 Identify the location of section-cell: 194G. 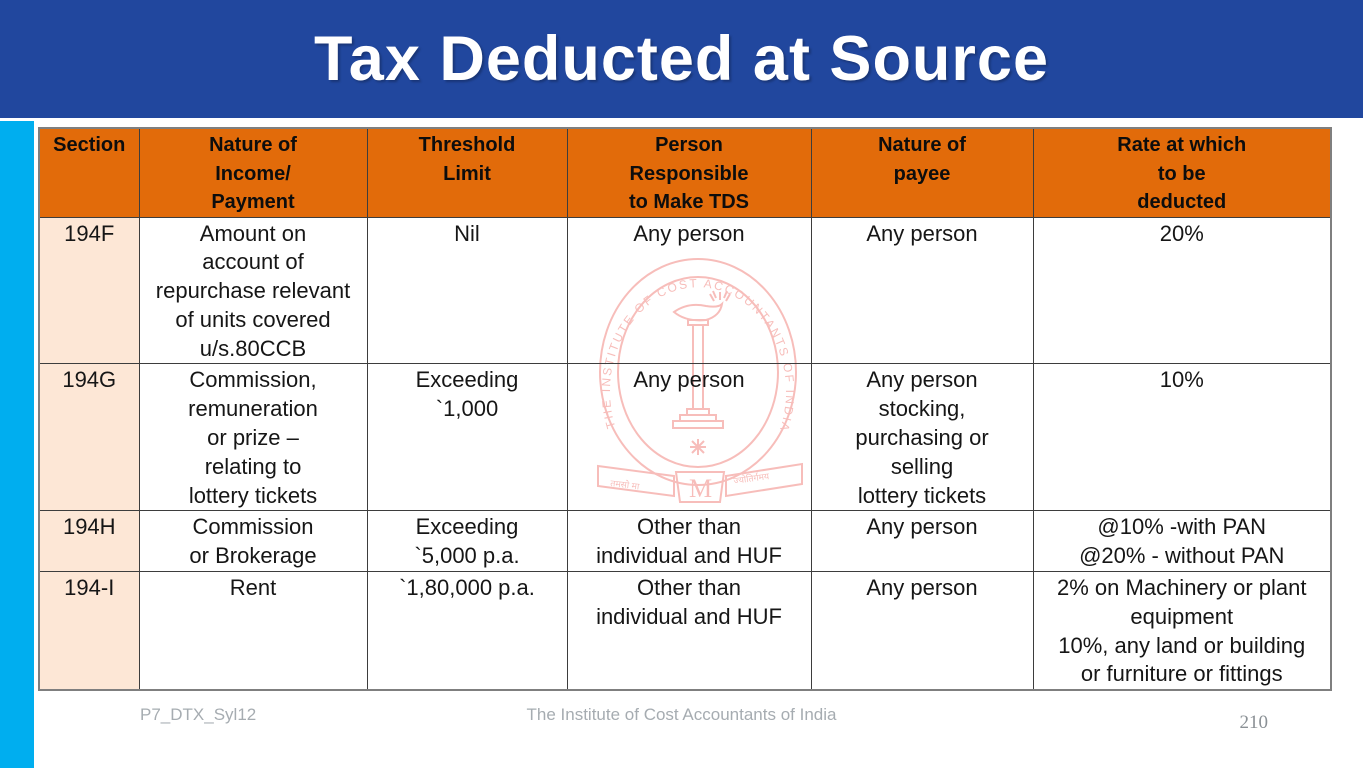
(89, 437).